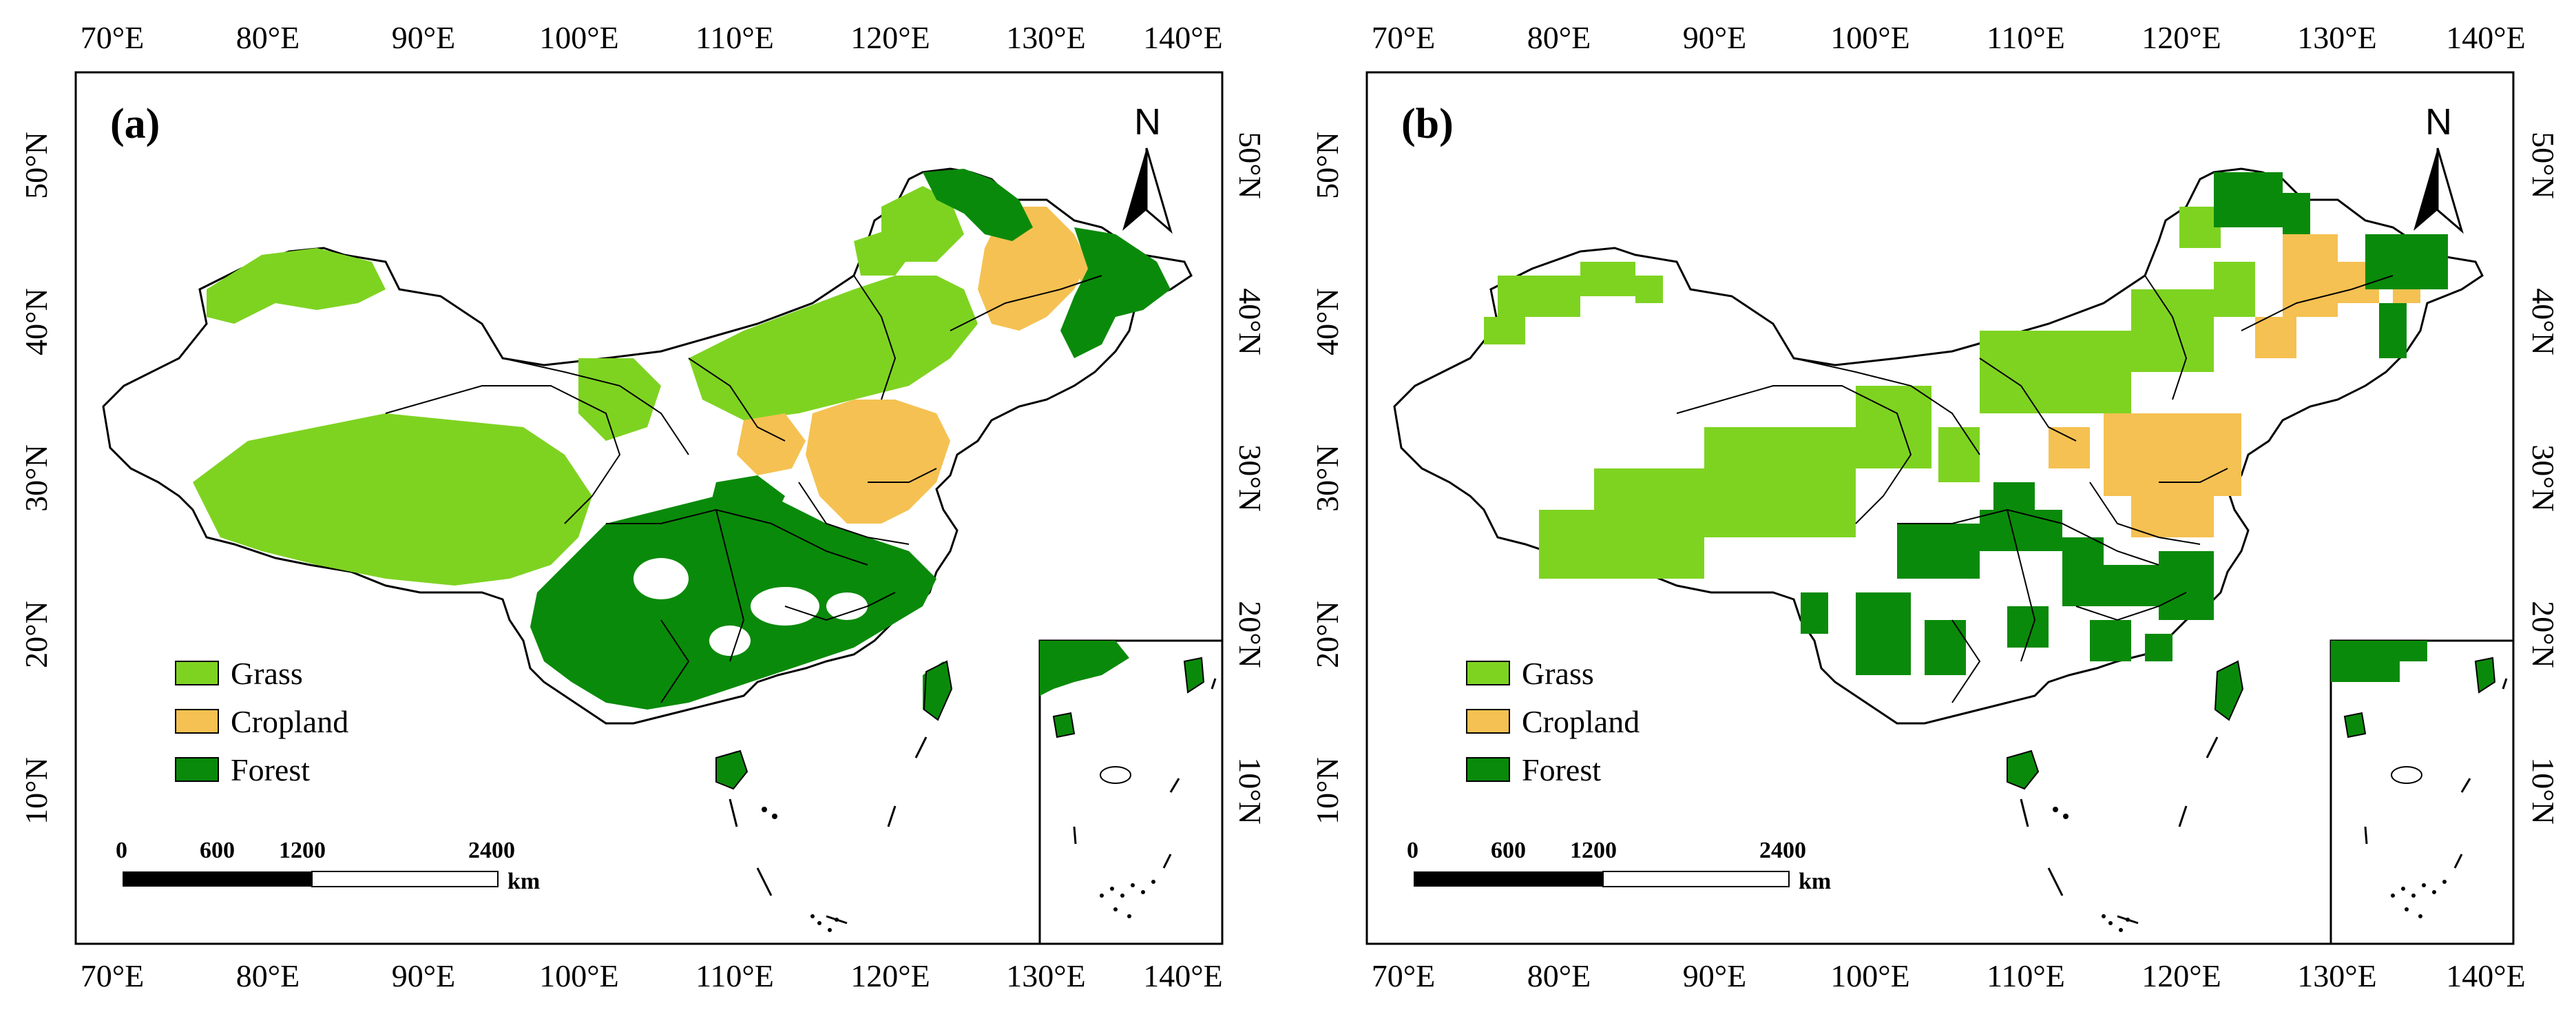 This screenshot has height=1012, width=2576. What do you see at coordinates (135, 124) in the screenshot?
I see `panel-label: (a)` at bounding box center [135, 124].